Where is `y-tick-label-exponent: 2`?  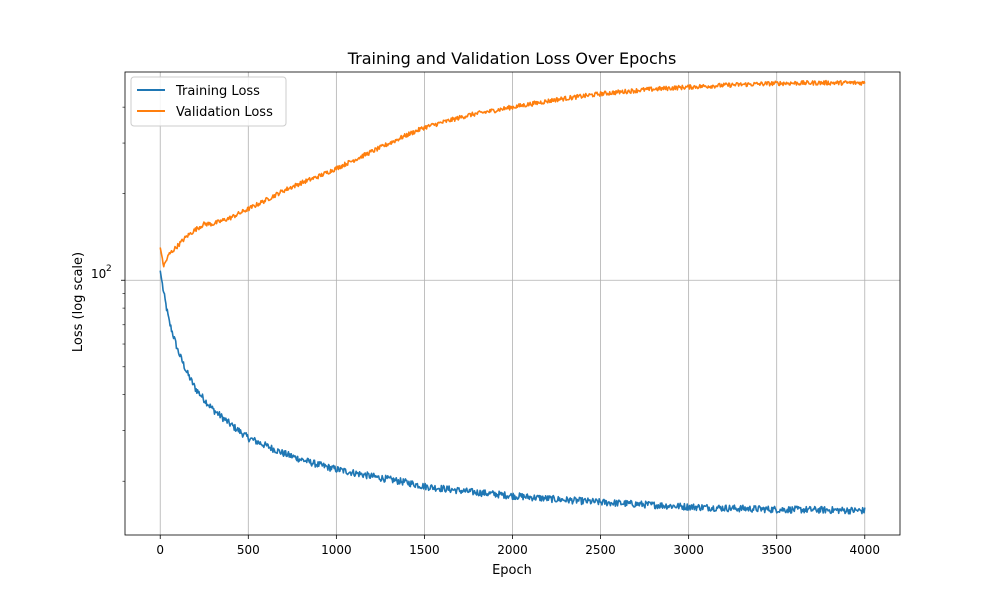
y-tick-label-exponent: 2 is located at coordinates (109, 269).